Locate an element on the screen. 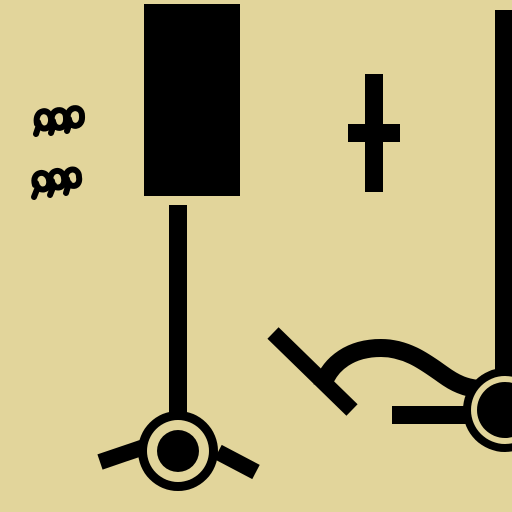 The image size is (512, 512). lever-icon is located at coordinates (375, 371).